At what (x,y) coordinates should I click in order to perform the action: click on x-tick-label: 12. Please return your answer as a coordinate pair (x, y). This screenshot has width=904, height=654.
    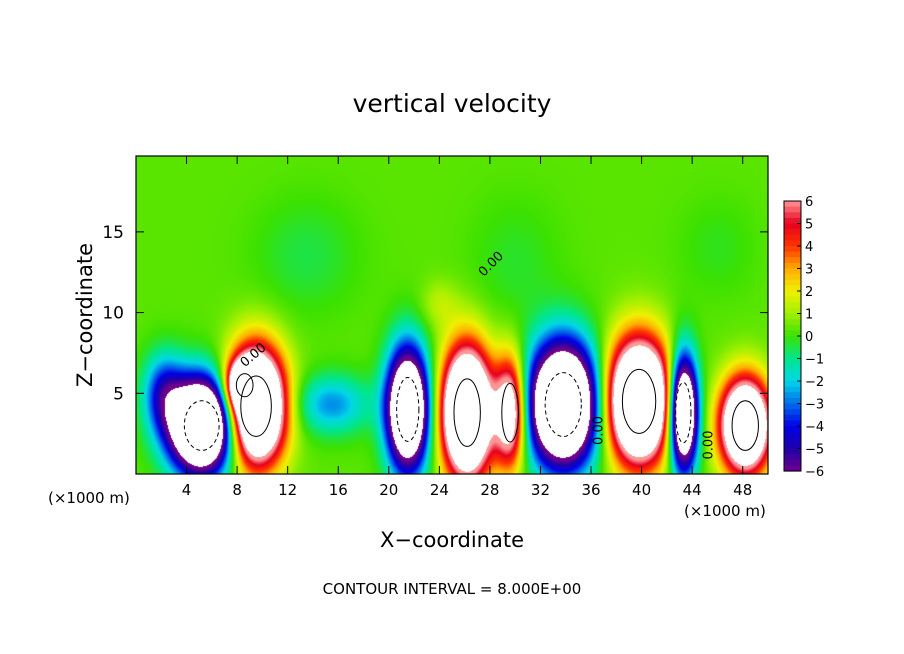
    Looking at the image, I should click on (287, 490).